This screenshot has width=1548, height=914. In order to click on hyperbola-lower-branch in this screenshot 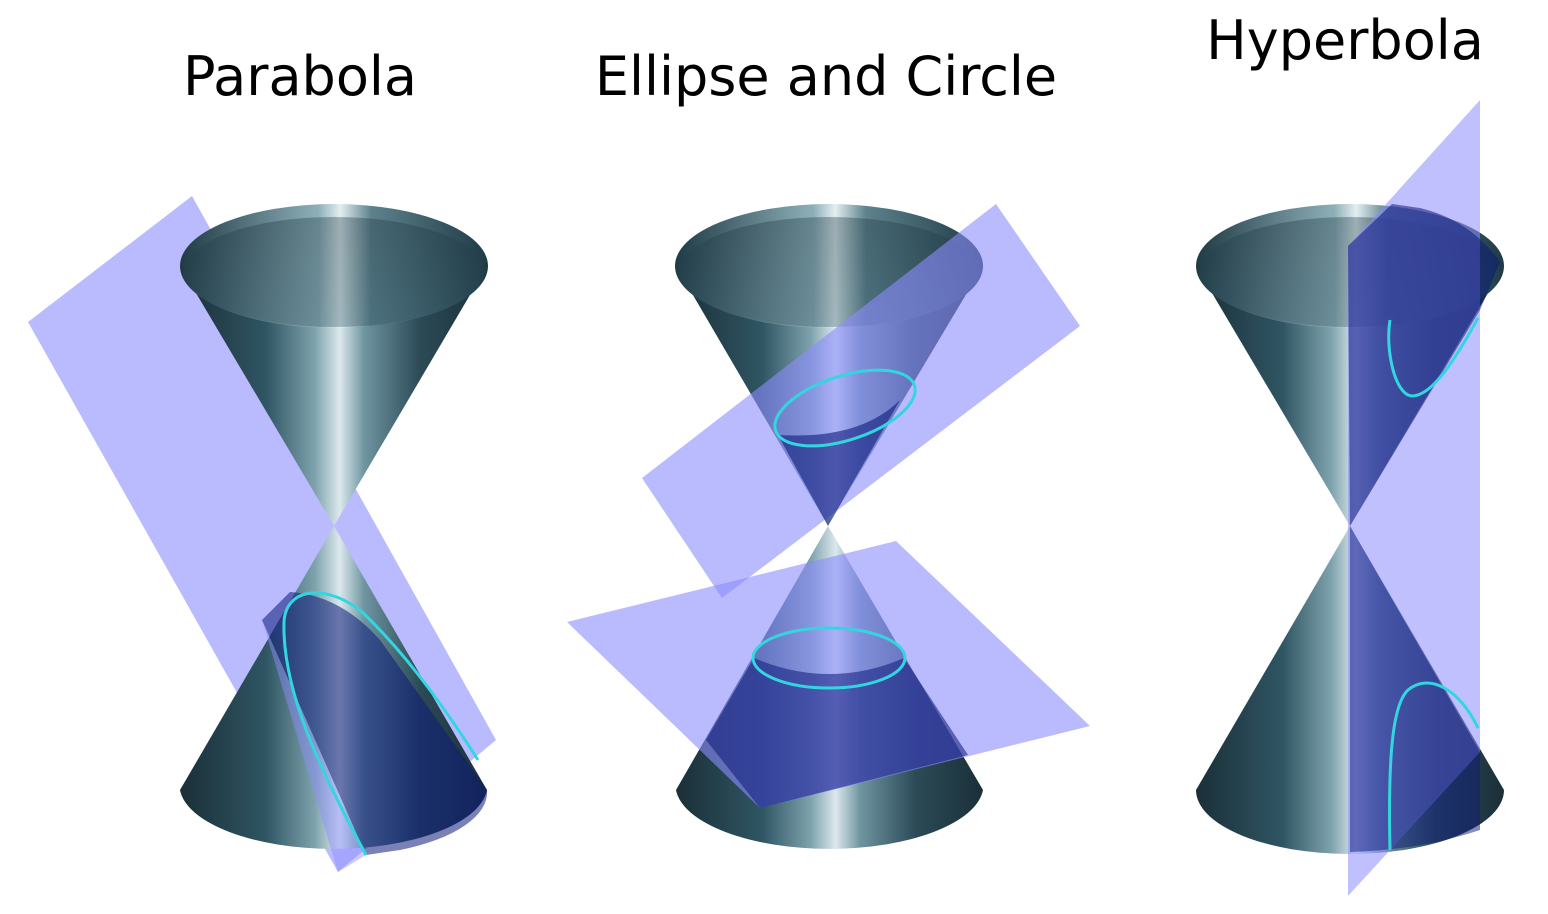, I will do `click(1434, 766)`.